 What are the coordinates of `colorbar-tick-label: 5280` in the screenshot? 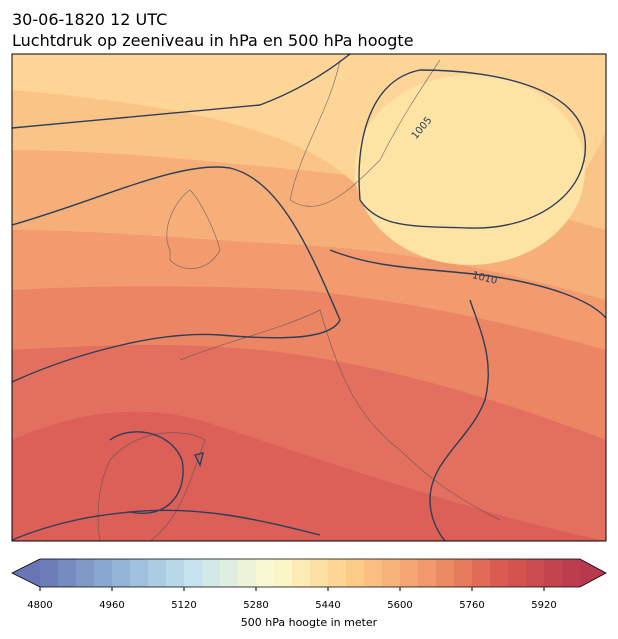 It's located at (255, 605).